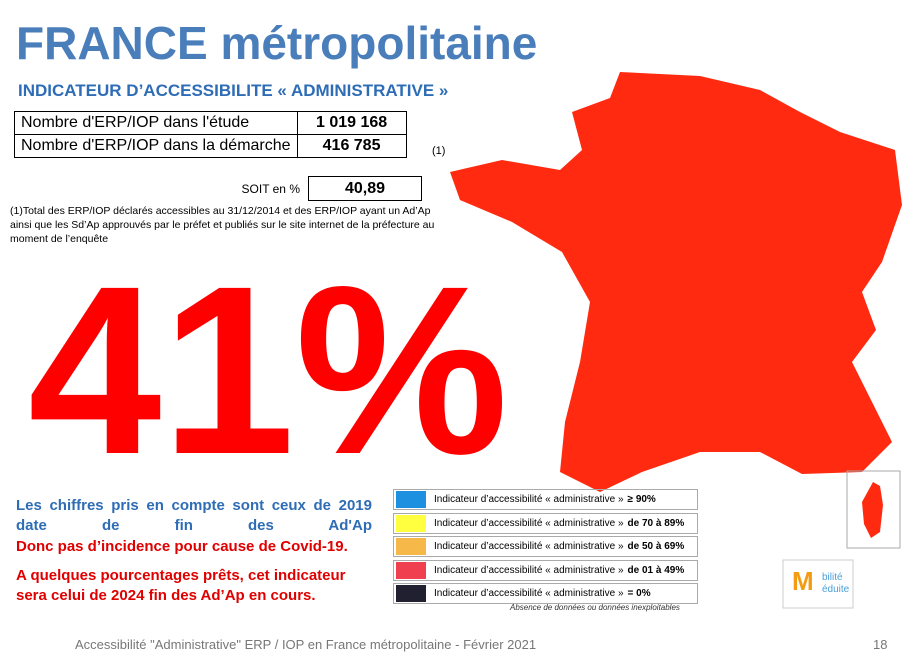 The width and height of the screenshot is (923, 668). Describe the element at coordinates (803, 581) in the screenshot. I see `logo-letter: M` at that location.